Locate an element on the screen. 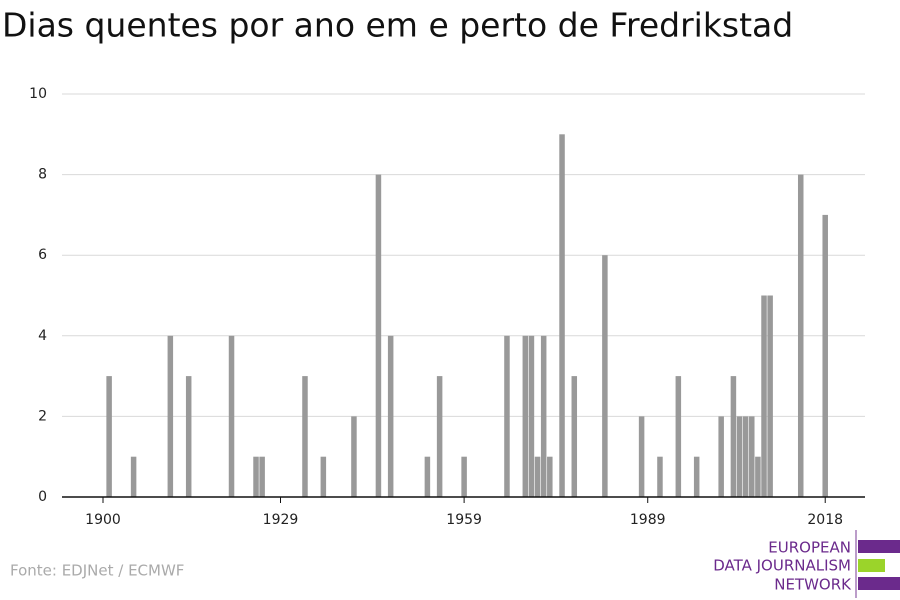  x-tick-label: 1989 is located at coordinates (648, 520).